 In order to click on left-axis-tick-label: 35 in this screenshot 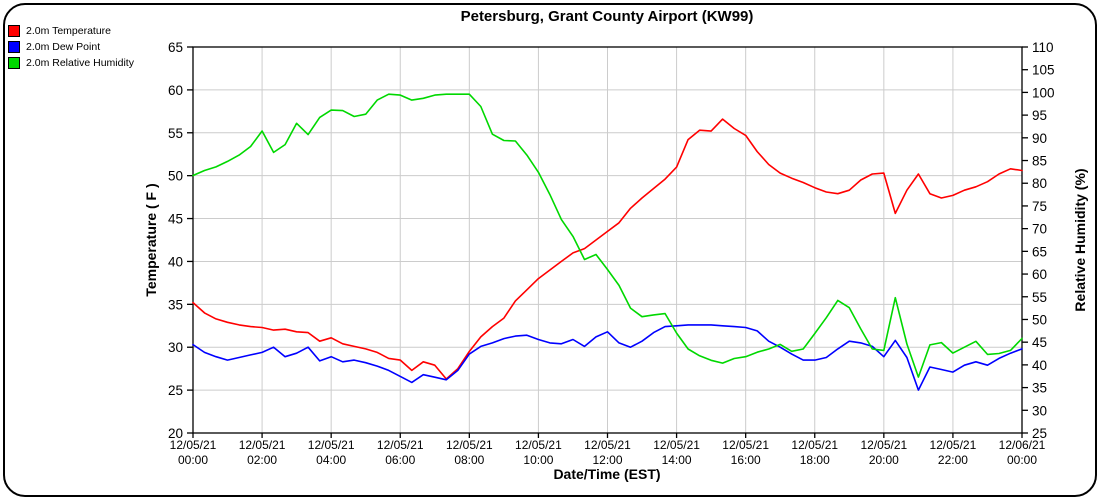, I will do `click(175, 304)`.